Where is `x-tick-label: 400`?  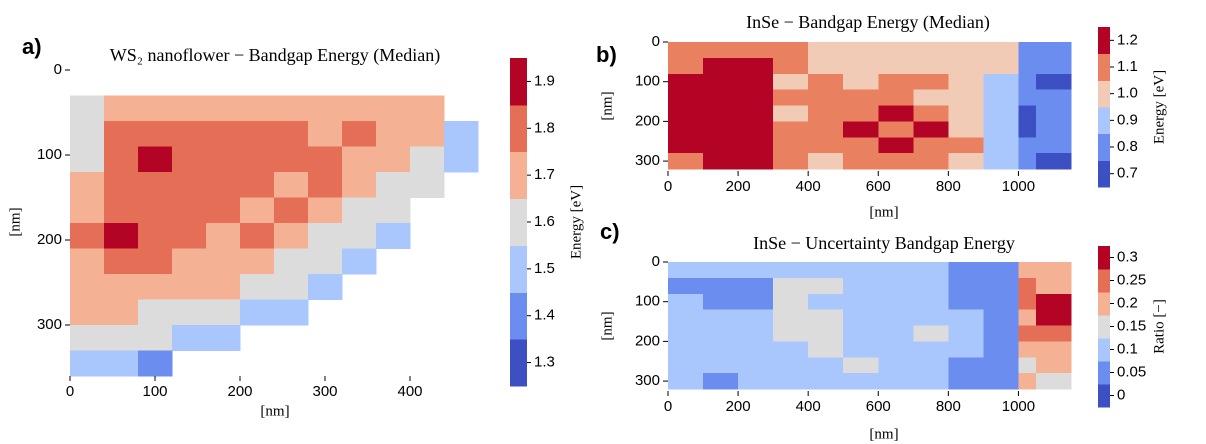 x-tick-label: 400 is located at coordinates (808, 186).